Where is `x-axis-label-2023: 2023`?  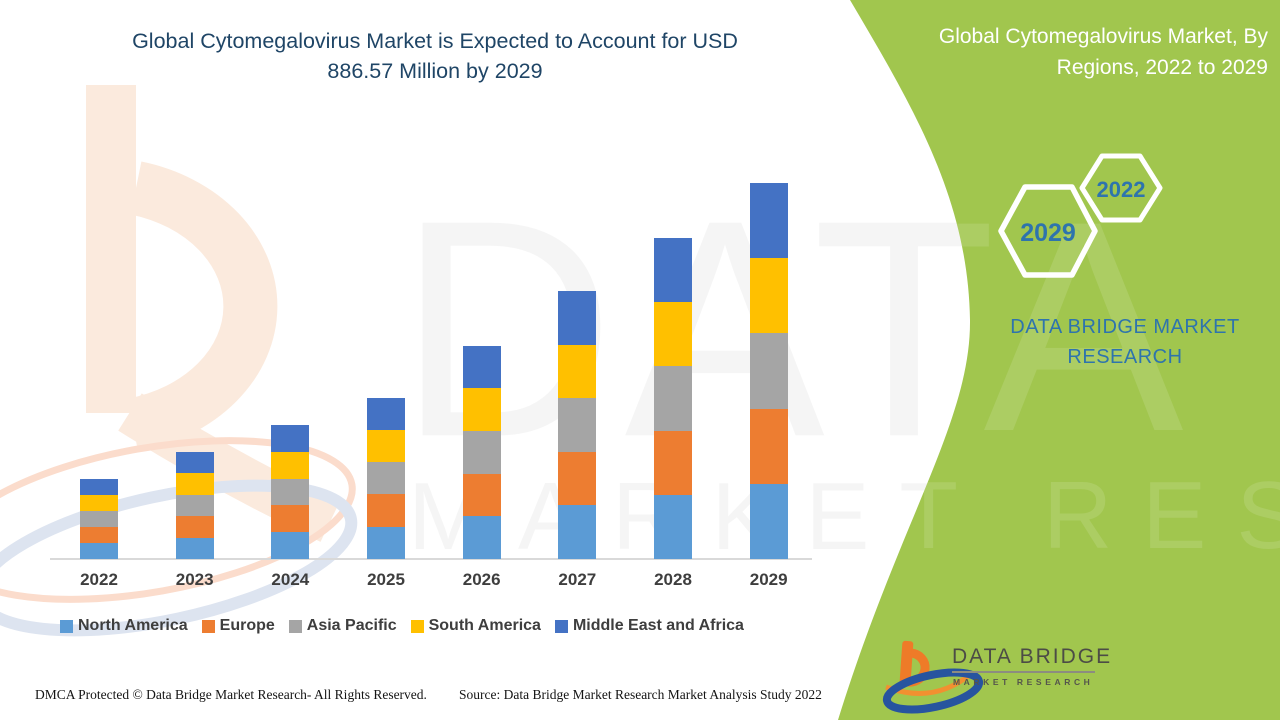 x-axis-label-2023: 2023 is located at coordinates (194, 579).